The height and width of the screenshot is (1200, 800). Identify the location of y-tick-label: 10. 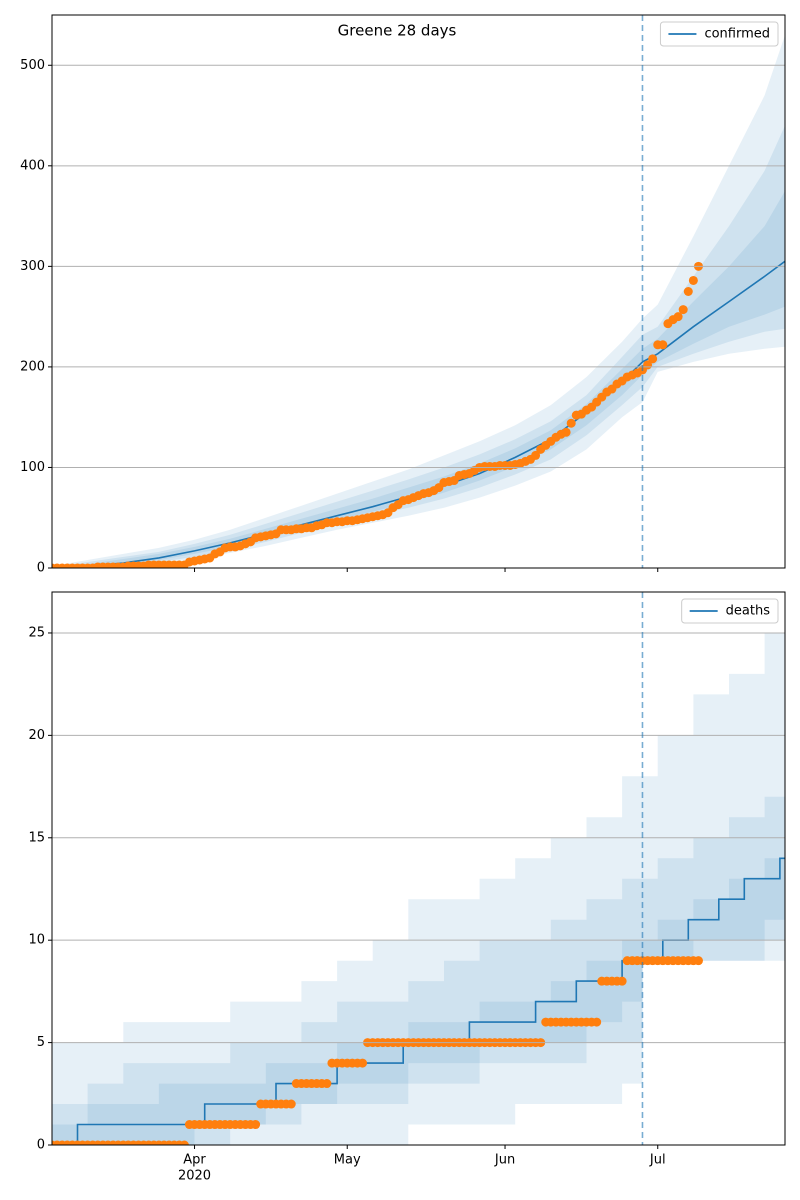
(36, 940).